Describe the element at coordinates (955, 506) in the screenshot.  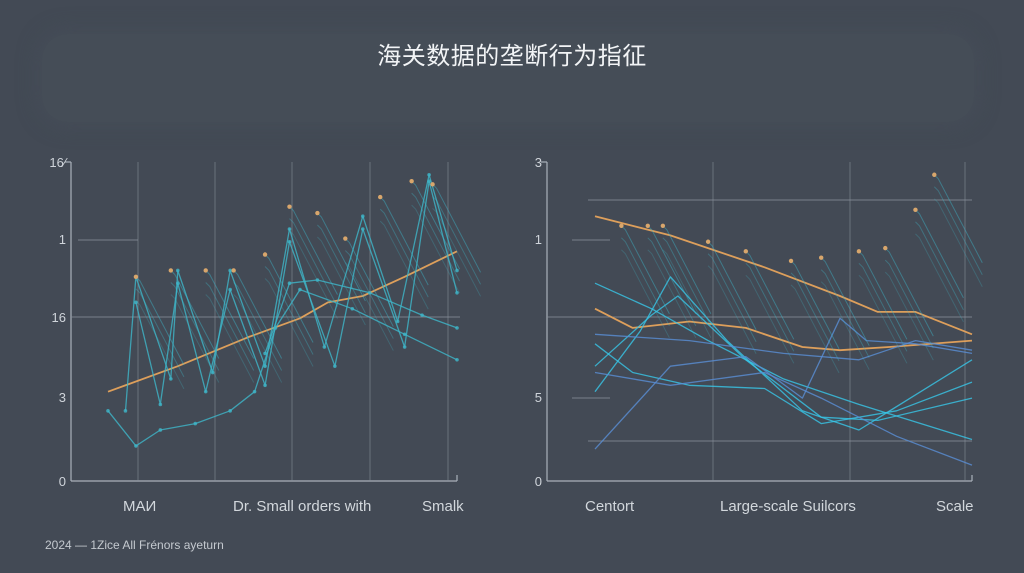
I see `x-category-label: Scale` at that location.